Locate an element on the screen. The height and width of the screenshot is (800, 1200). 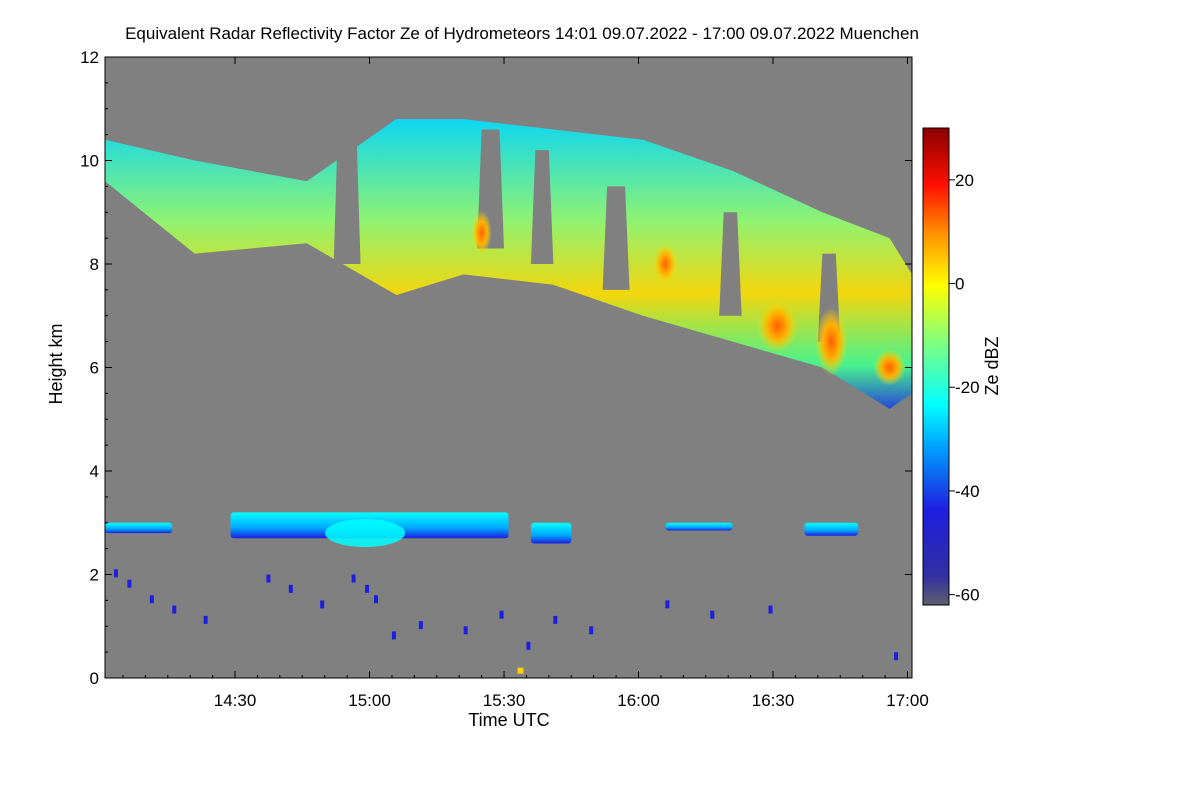
x-tick-label: 16:30 is located at coordinates (773, 700).